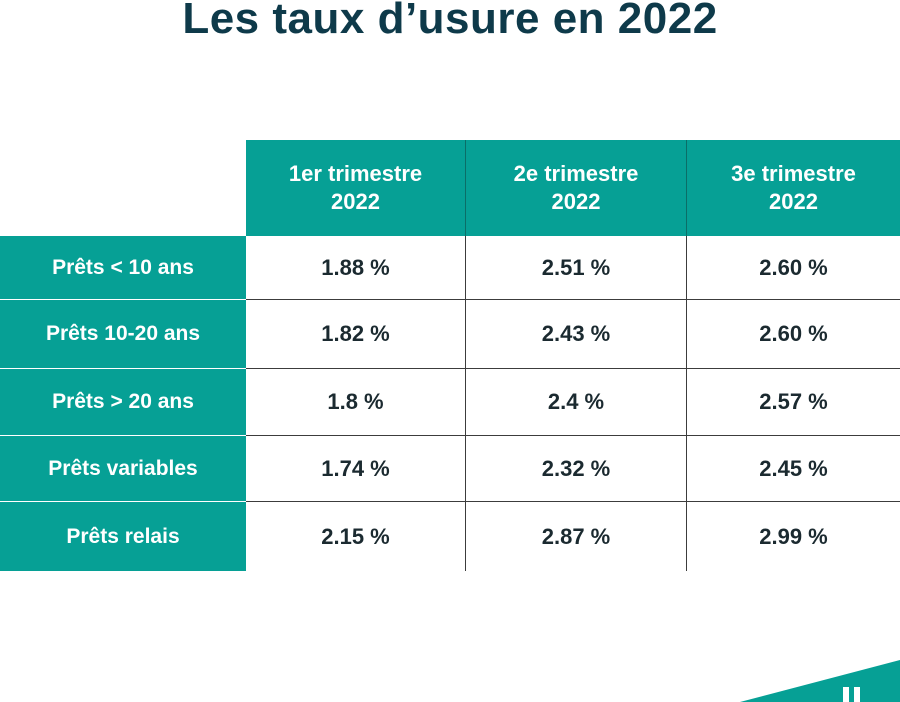 This screenshot has height=702, width=900. What do you see at coordinates (576, 188) in the screenshot?
I see `column-header-q2: 2e trimestre 2022` at bounding box center [576, 188].